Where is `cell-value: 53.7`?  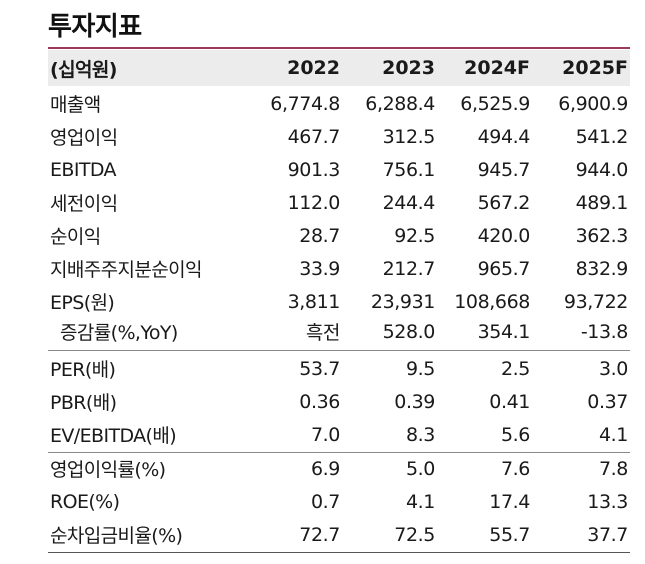 cell-value: 53.7 is located at coordinates (319, 368).